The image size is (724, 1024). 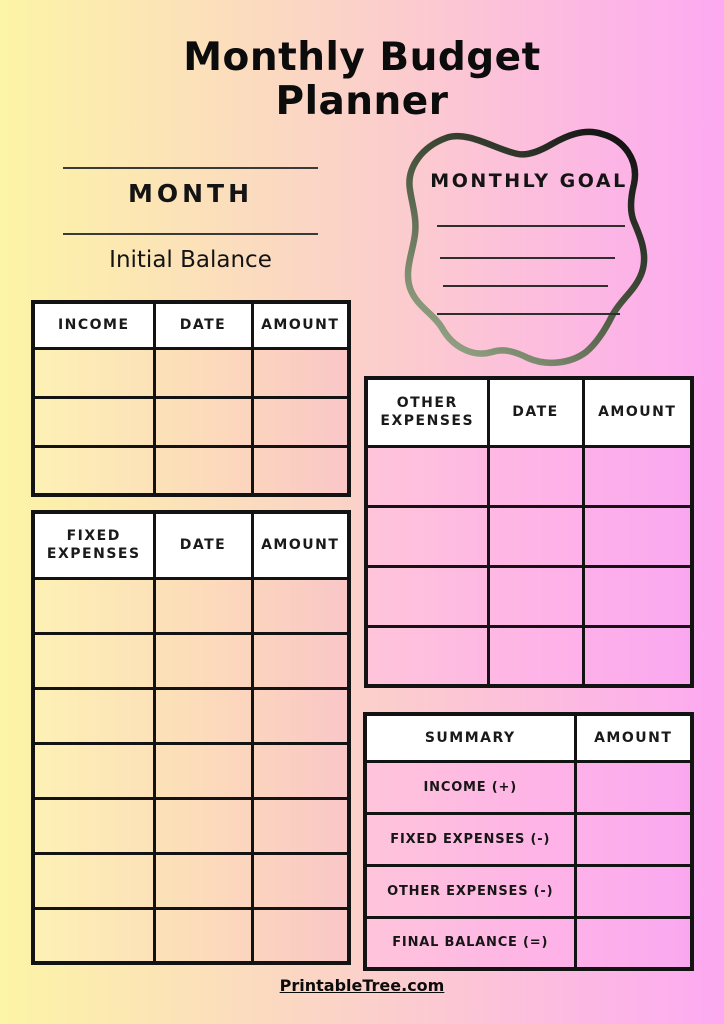 I want to click on summary-header-row: SUMMARY AMOUNT, so click(x=528, y=737).